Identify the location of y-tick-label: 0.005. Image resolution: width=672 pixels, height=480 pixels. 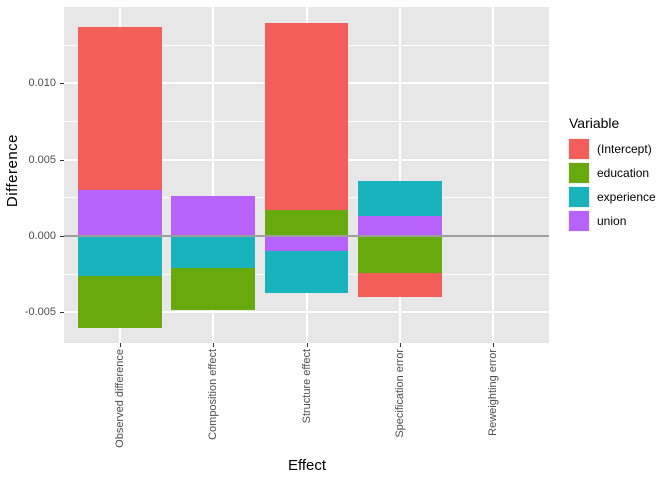
(42, 159).